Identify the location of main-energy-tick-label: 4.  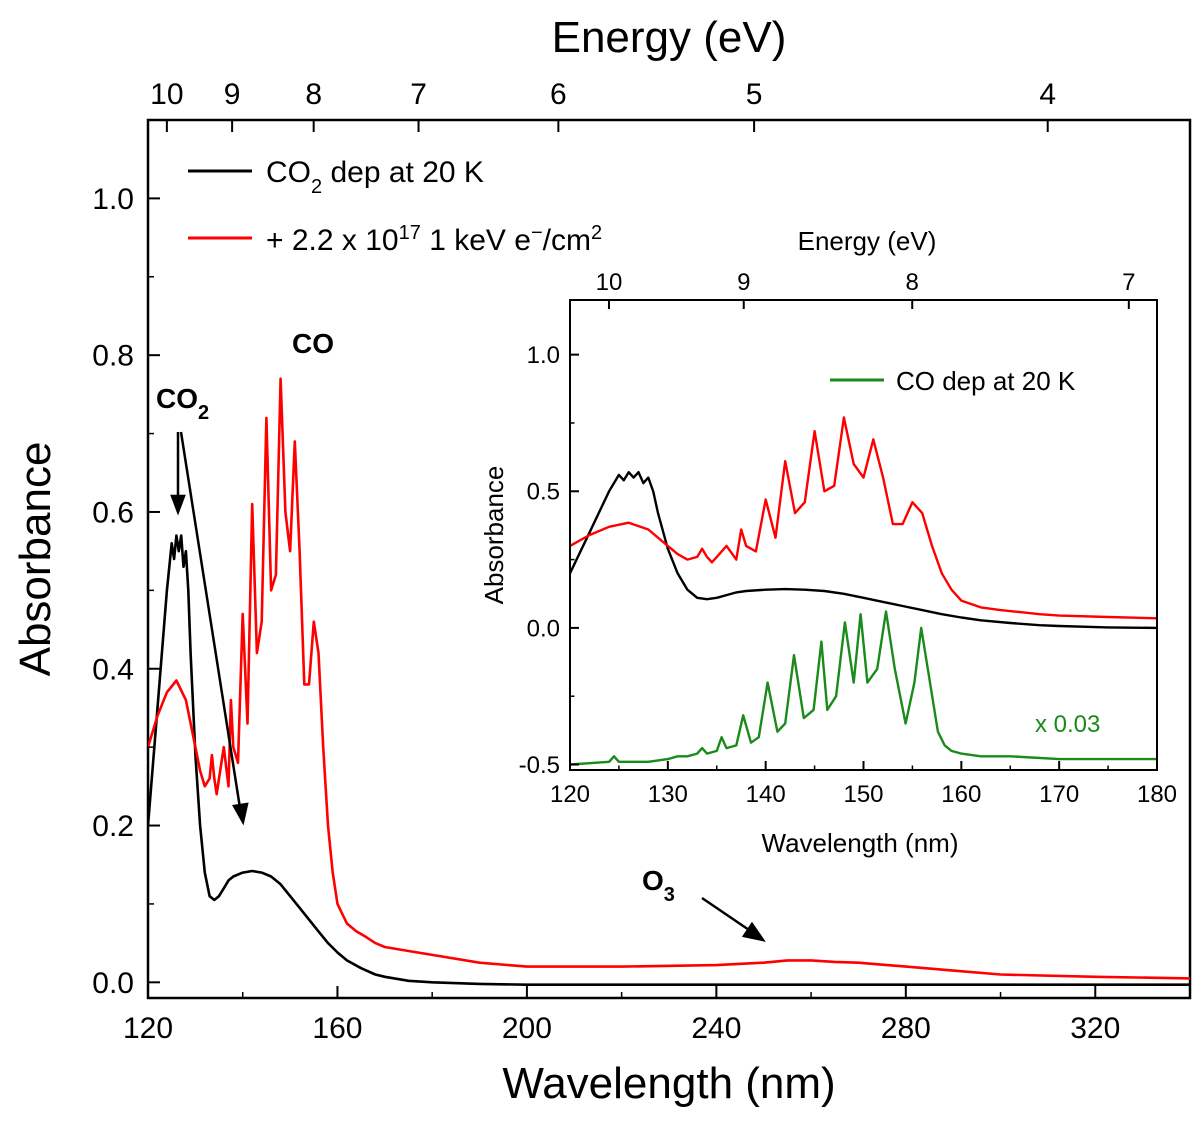
(1047, 94).